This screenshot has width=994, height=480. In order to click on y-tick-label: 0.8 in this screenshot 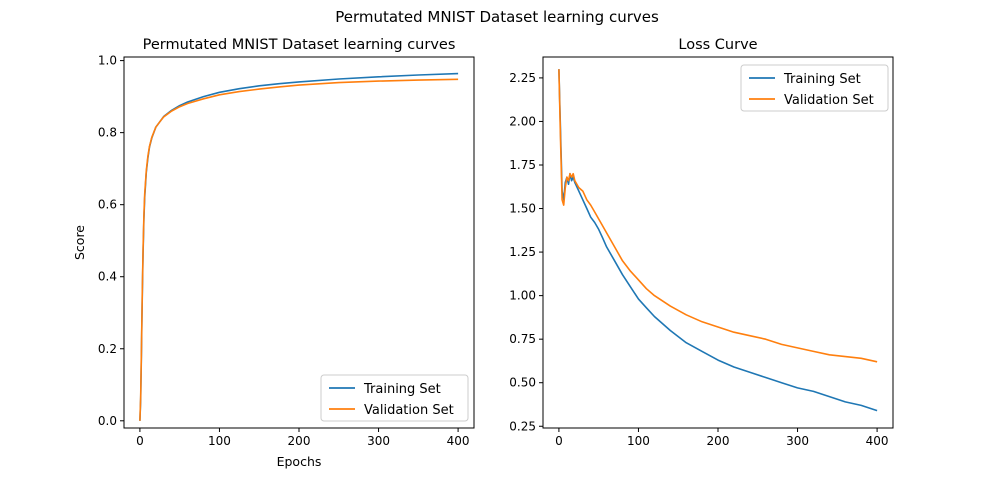, I will do `click(107, 133)`.